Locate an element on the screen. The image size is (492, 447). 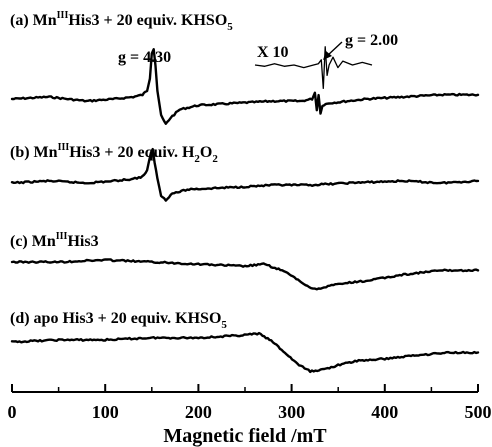
x-tick-label: 100 is located at coordinates (105, 412).